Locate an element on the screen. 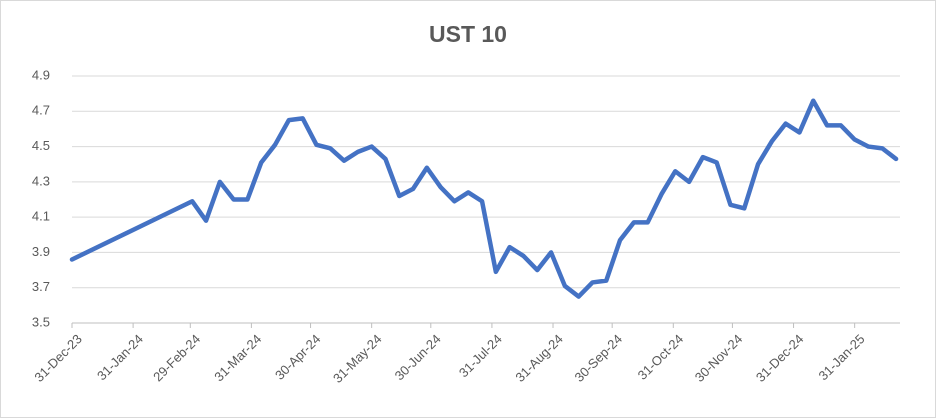 Image resolution: width=936 pixels, height=418 pixels. chart-title: UST 10 is located at coordinates (468, 34).